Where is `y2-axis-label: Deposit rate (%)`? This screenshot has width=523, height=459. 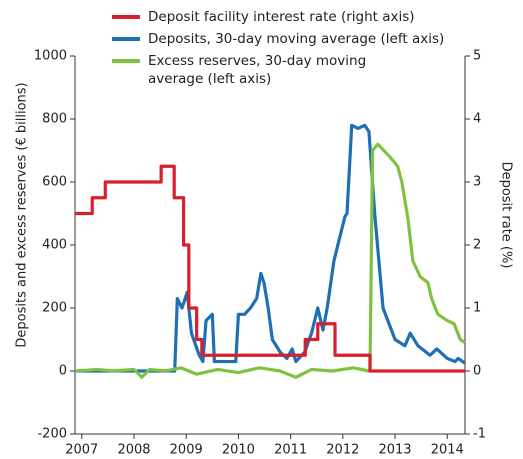 y2-axis-label: Deposit rate (%) is located at coordinates (506, 215).